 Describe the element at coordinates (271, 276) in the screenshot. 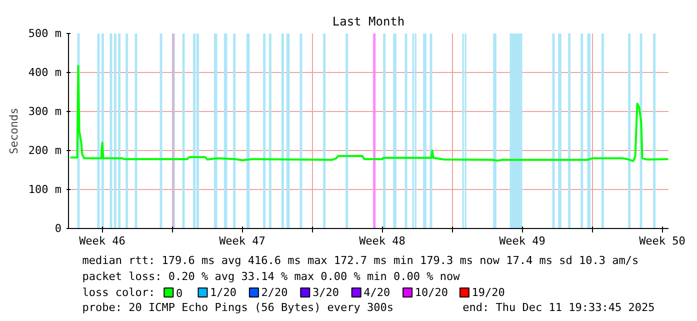

I see `text: packet loss: 0.20 % avg 33.14 % max 0.00 % min 0.00 % now` at that location.